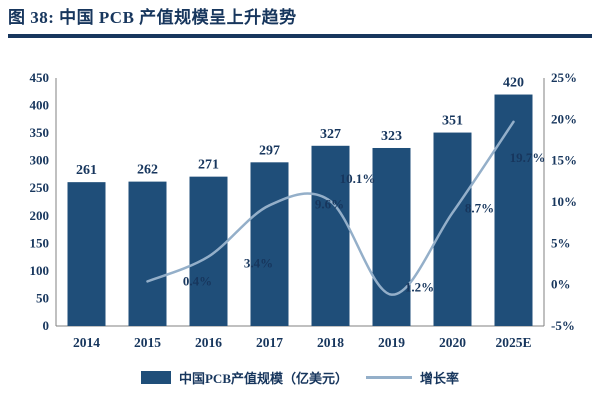 The height and width of the screenshot is (400, 600). I want to click on bar-series-swatch, so click(155, 377).